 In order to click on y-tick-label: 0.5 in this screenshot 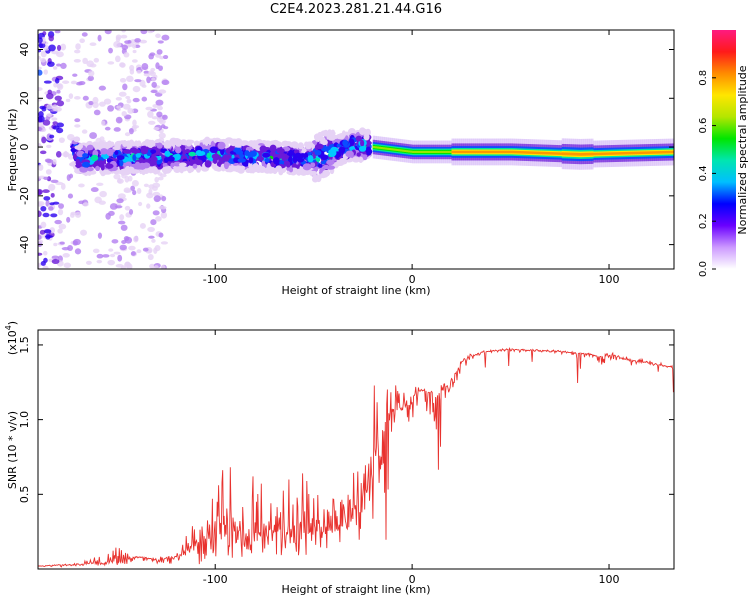, I will do `click(24, 495)`.